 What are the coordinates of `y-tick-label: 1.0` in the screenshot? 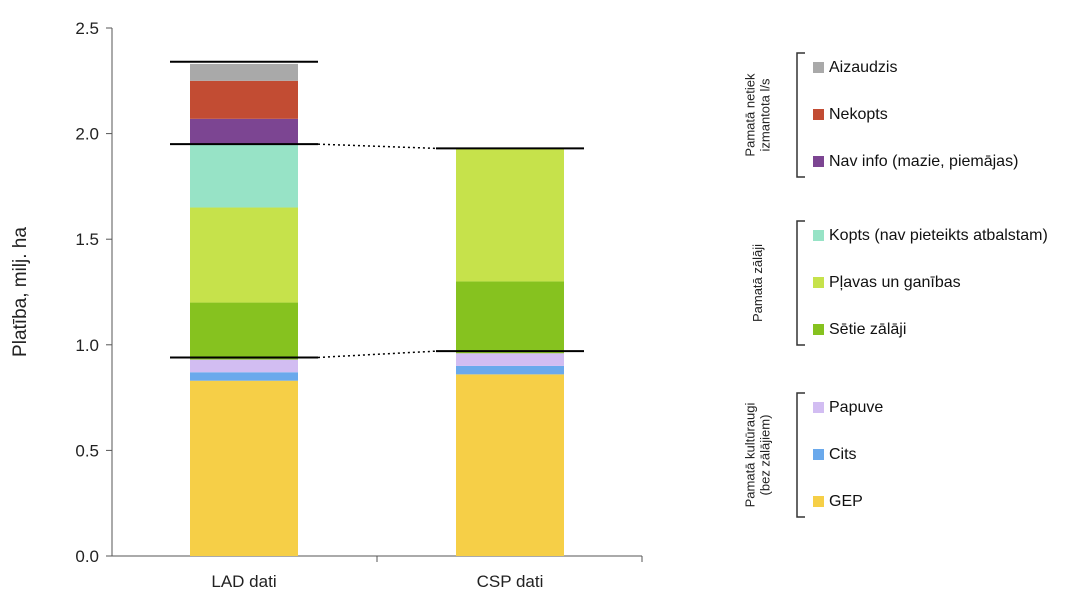 It's located at (87, 345).